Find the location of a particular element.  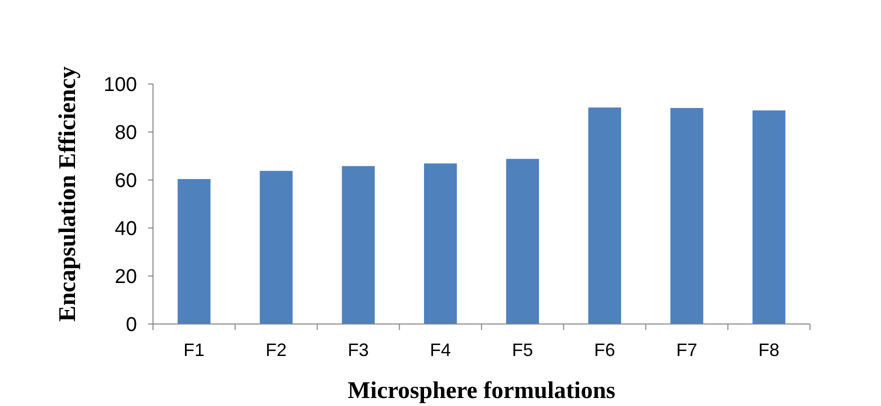

x-tick-label: F4 is located at coordinates (440, 350).